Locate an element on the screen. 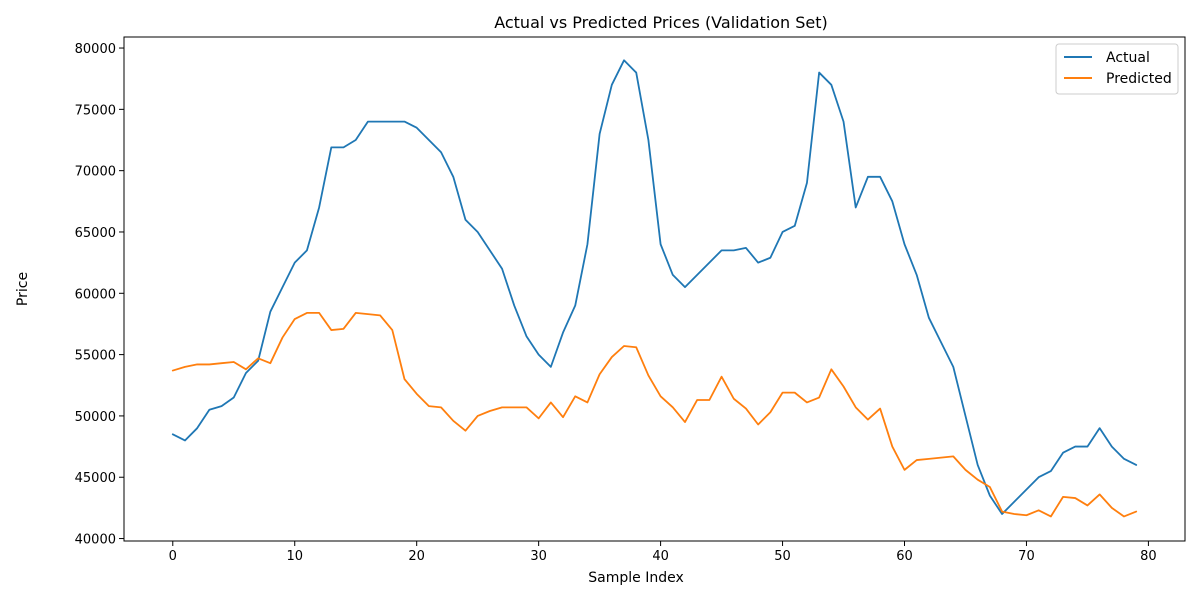 This screenshot has width=1200, height=600. y-tick-label: 55000 is located at coordinates (95, 356).